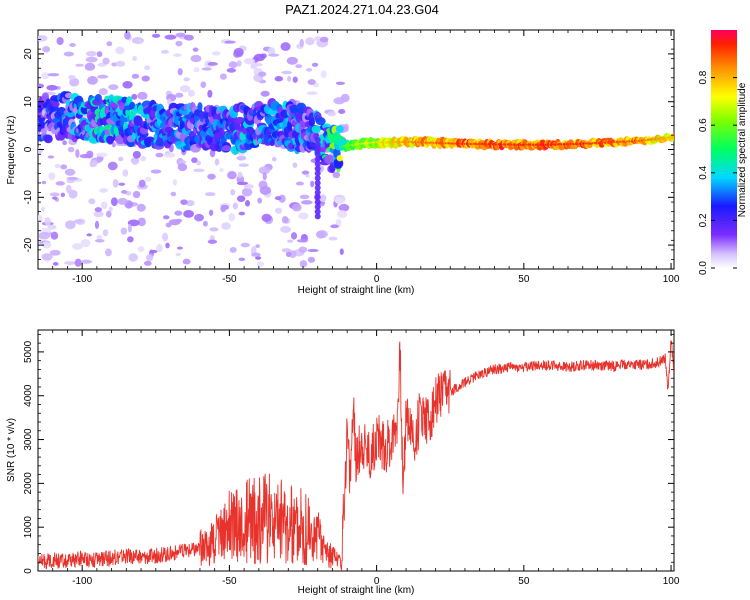 Image resolution: width=750 pixels, height=600 pixels. Describe the element at coordinates (28, 197) in the screenshot. I see `spectrogram-y-tick-label: -10` at that location.